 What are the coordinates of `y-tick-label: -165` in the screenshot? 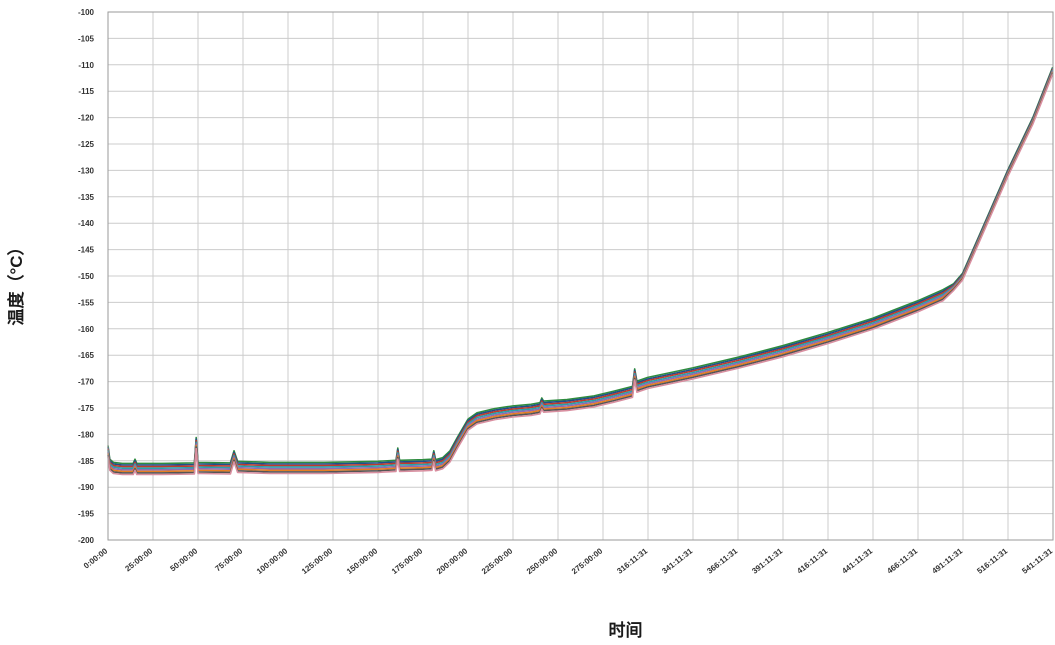 It's located at (86, 355).